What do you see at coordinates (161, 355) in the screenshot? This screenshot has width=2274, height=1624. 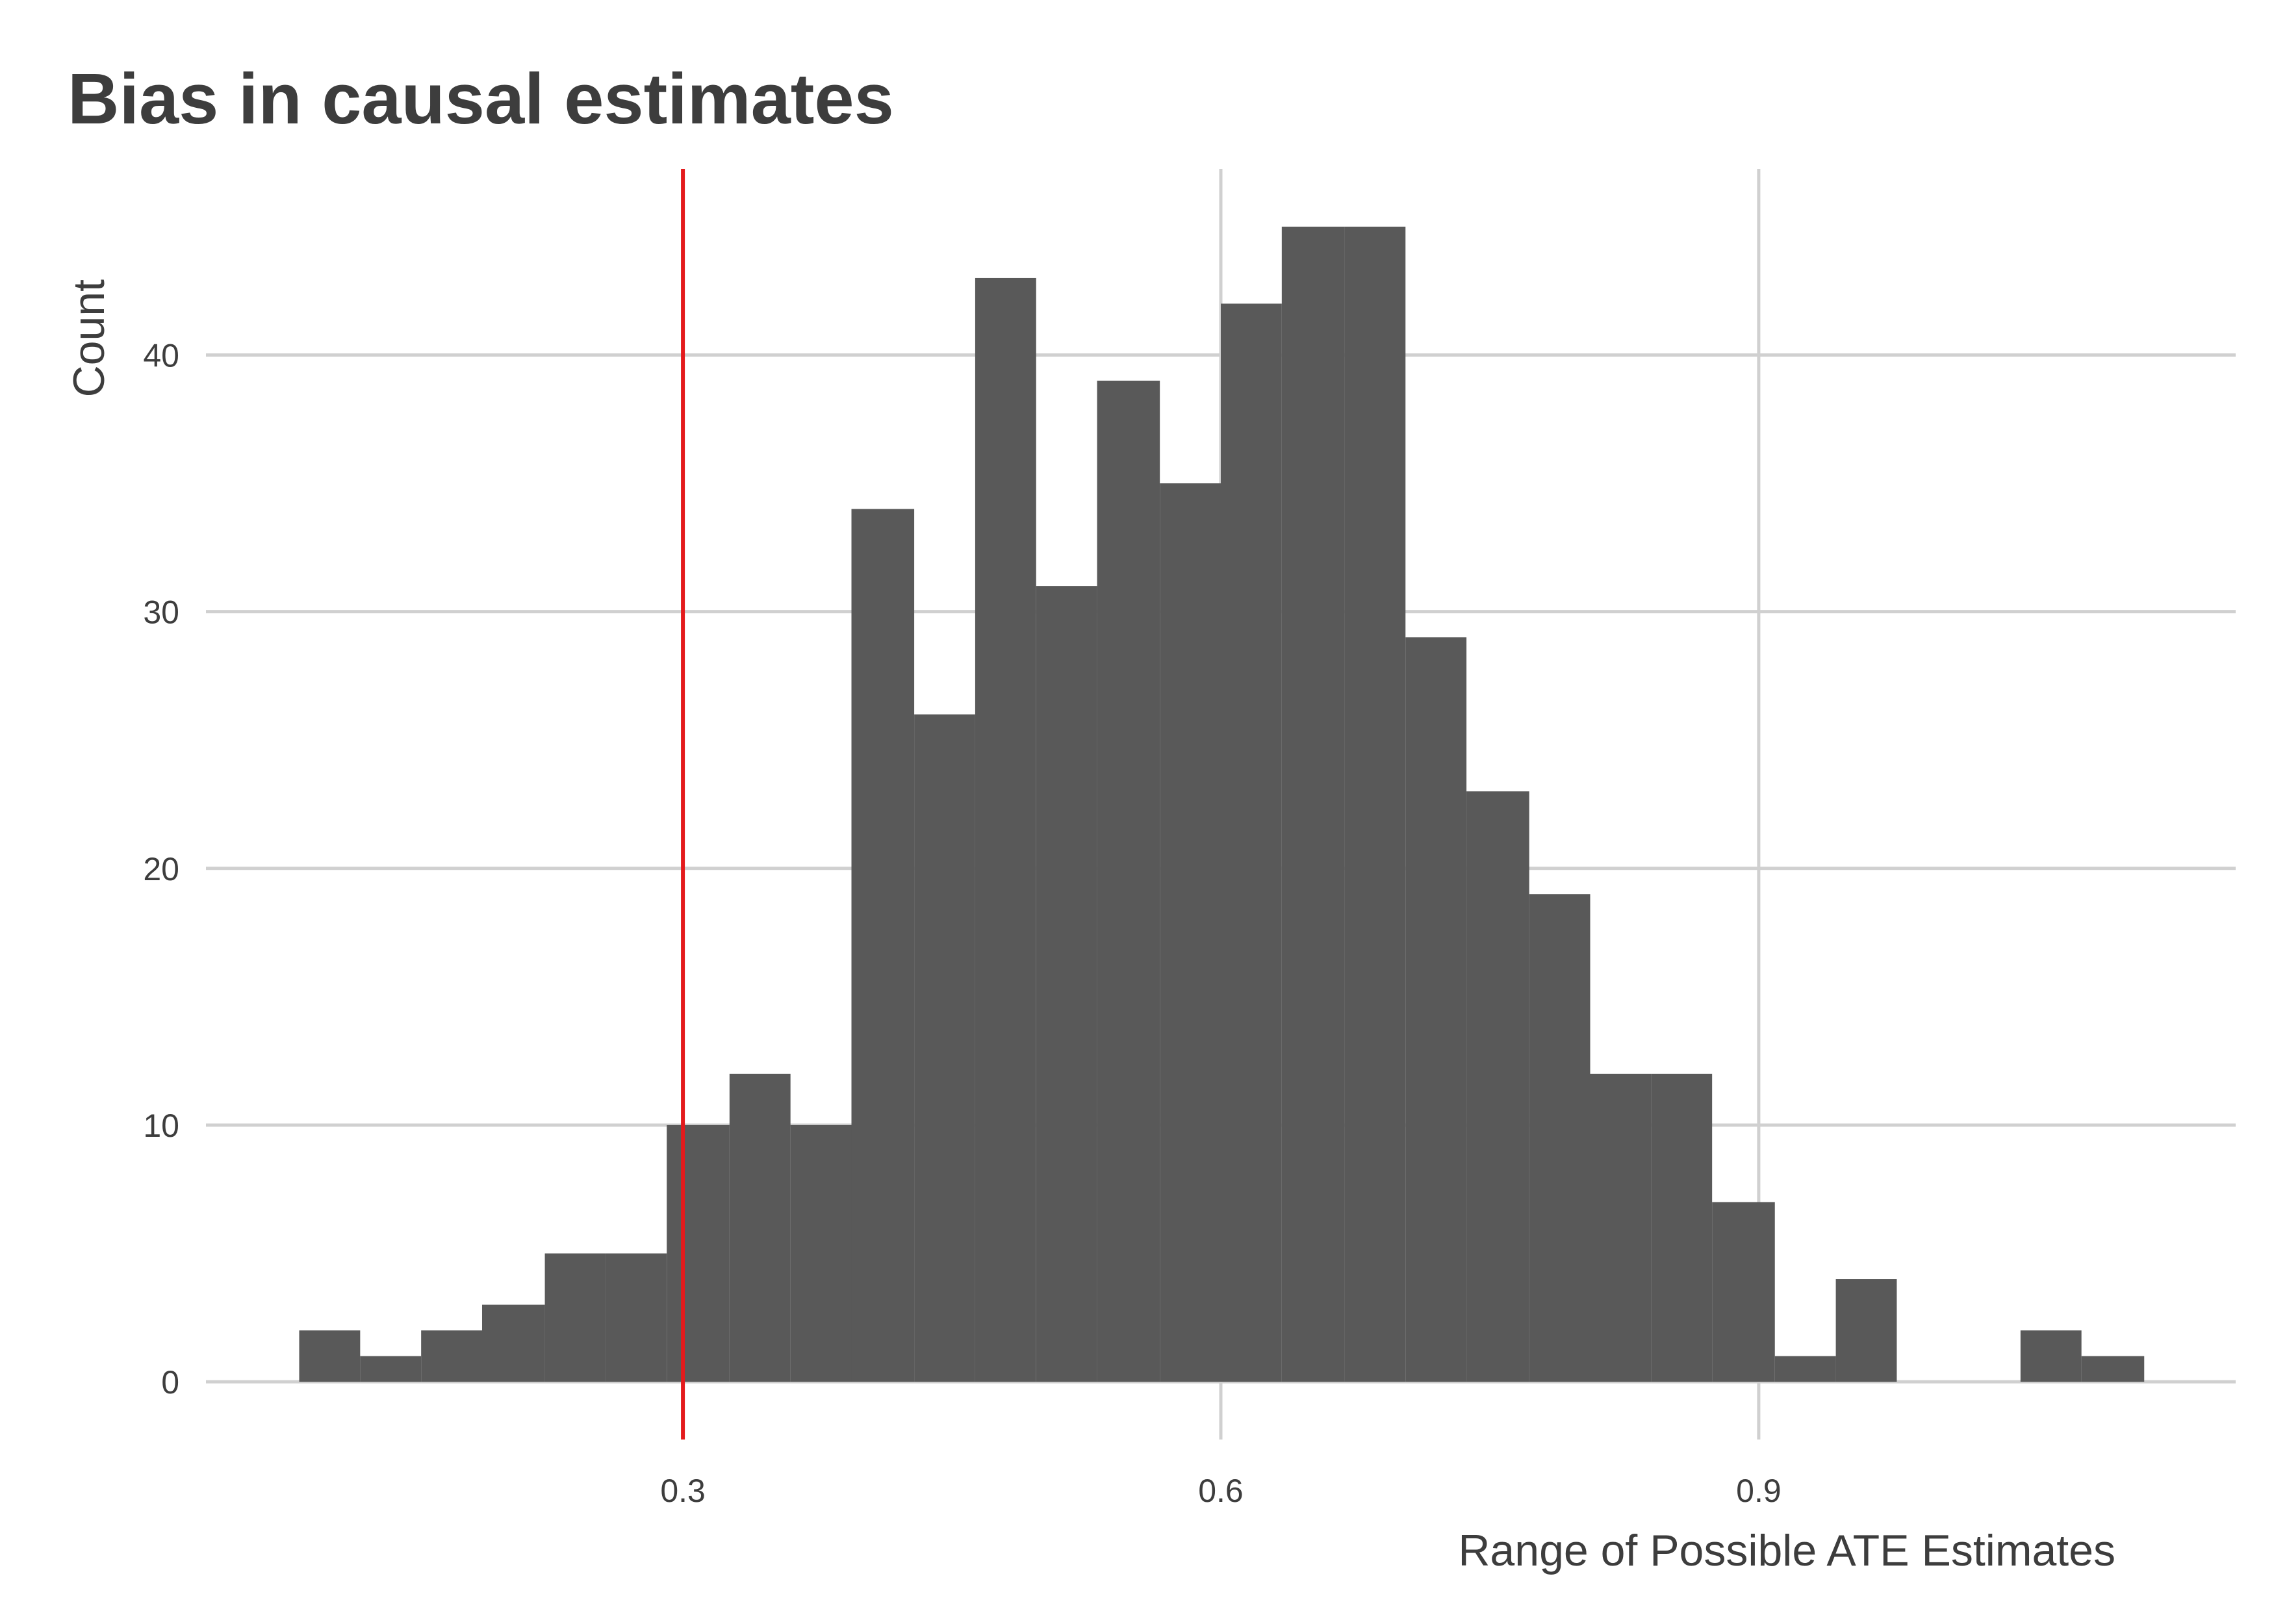 I see `y-tick-label: 40` at bounding box center [161, 355].